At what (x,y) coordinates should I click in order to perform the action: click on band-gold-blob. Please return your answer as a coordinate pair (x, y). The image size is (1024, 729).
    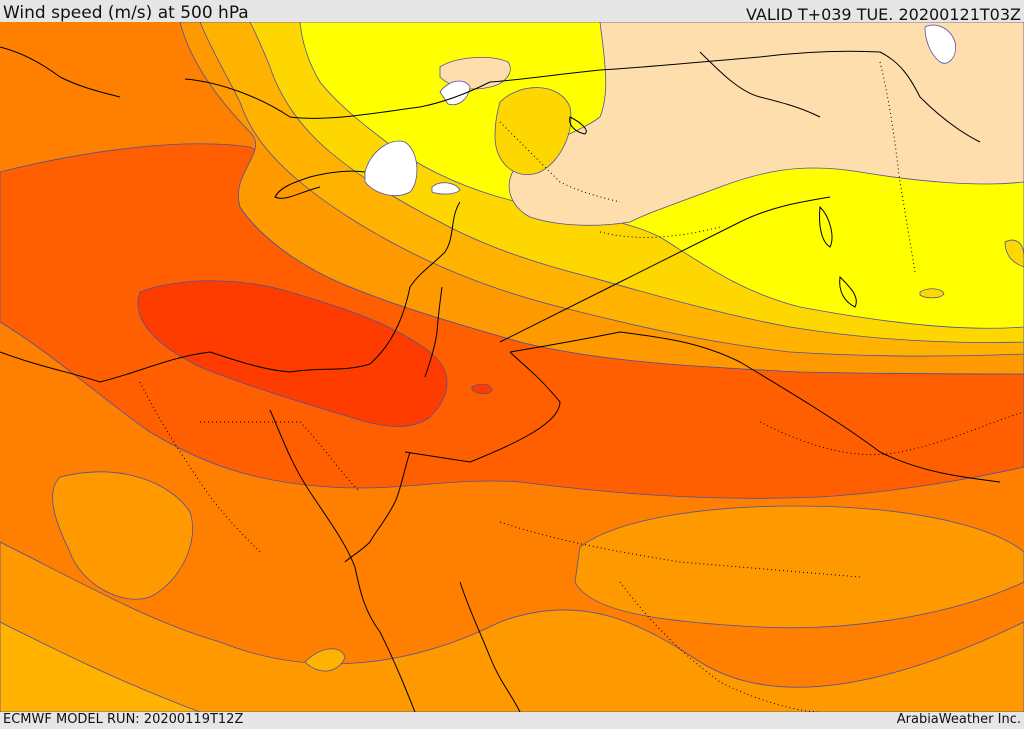
    Looking at the image, I should click on (533, 131).